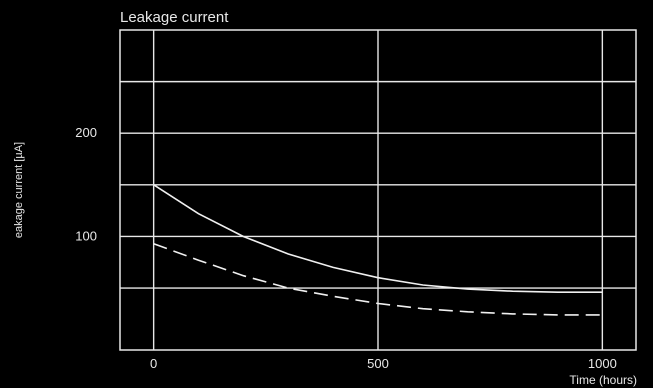 This screenshot has height=388, width=653. What do you see at coordinates (86, 132) in the screenshot?
I see `y-tick-label: 200` at bounding box center [86, 132].